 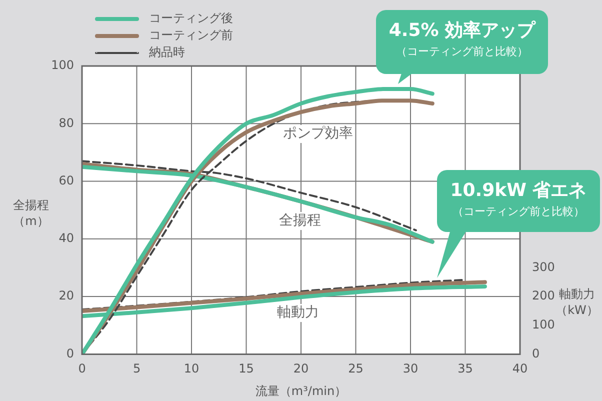 What do you see at coordinates (465, 369) in the screenshot?
I see `x-tick-label: 35` at bounding box center [465, 369].